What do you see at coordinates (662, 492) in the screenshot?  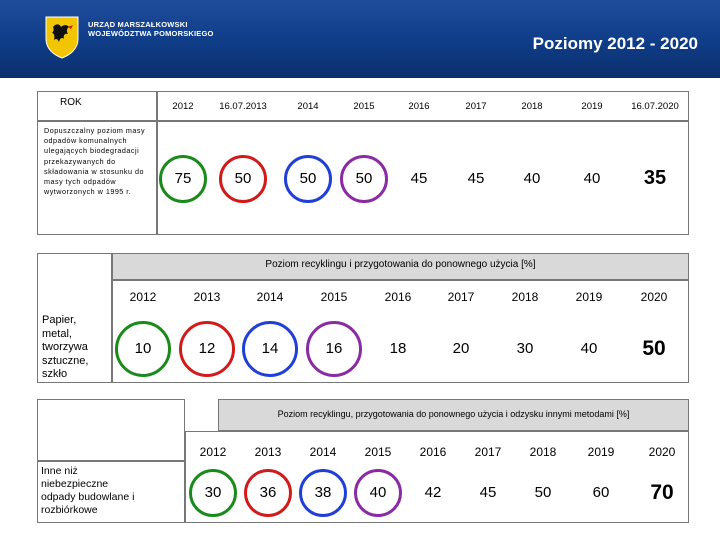 I see `table3-value: 70` at bounding box center [662, 492].